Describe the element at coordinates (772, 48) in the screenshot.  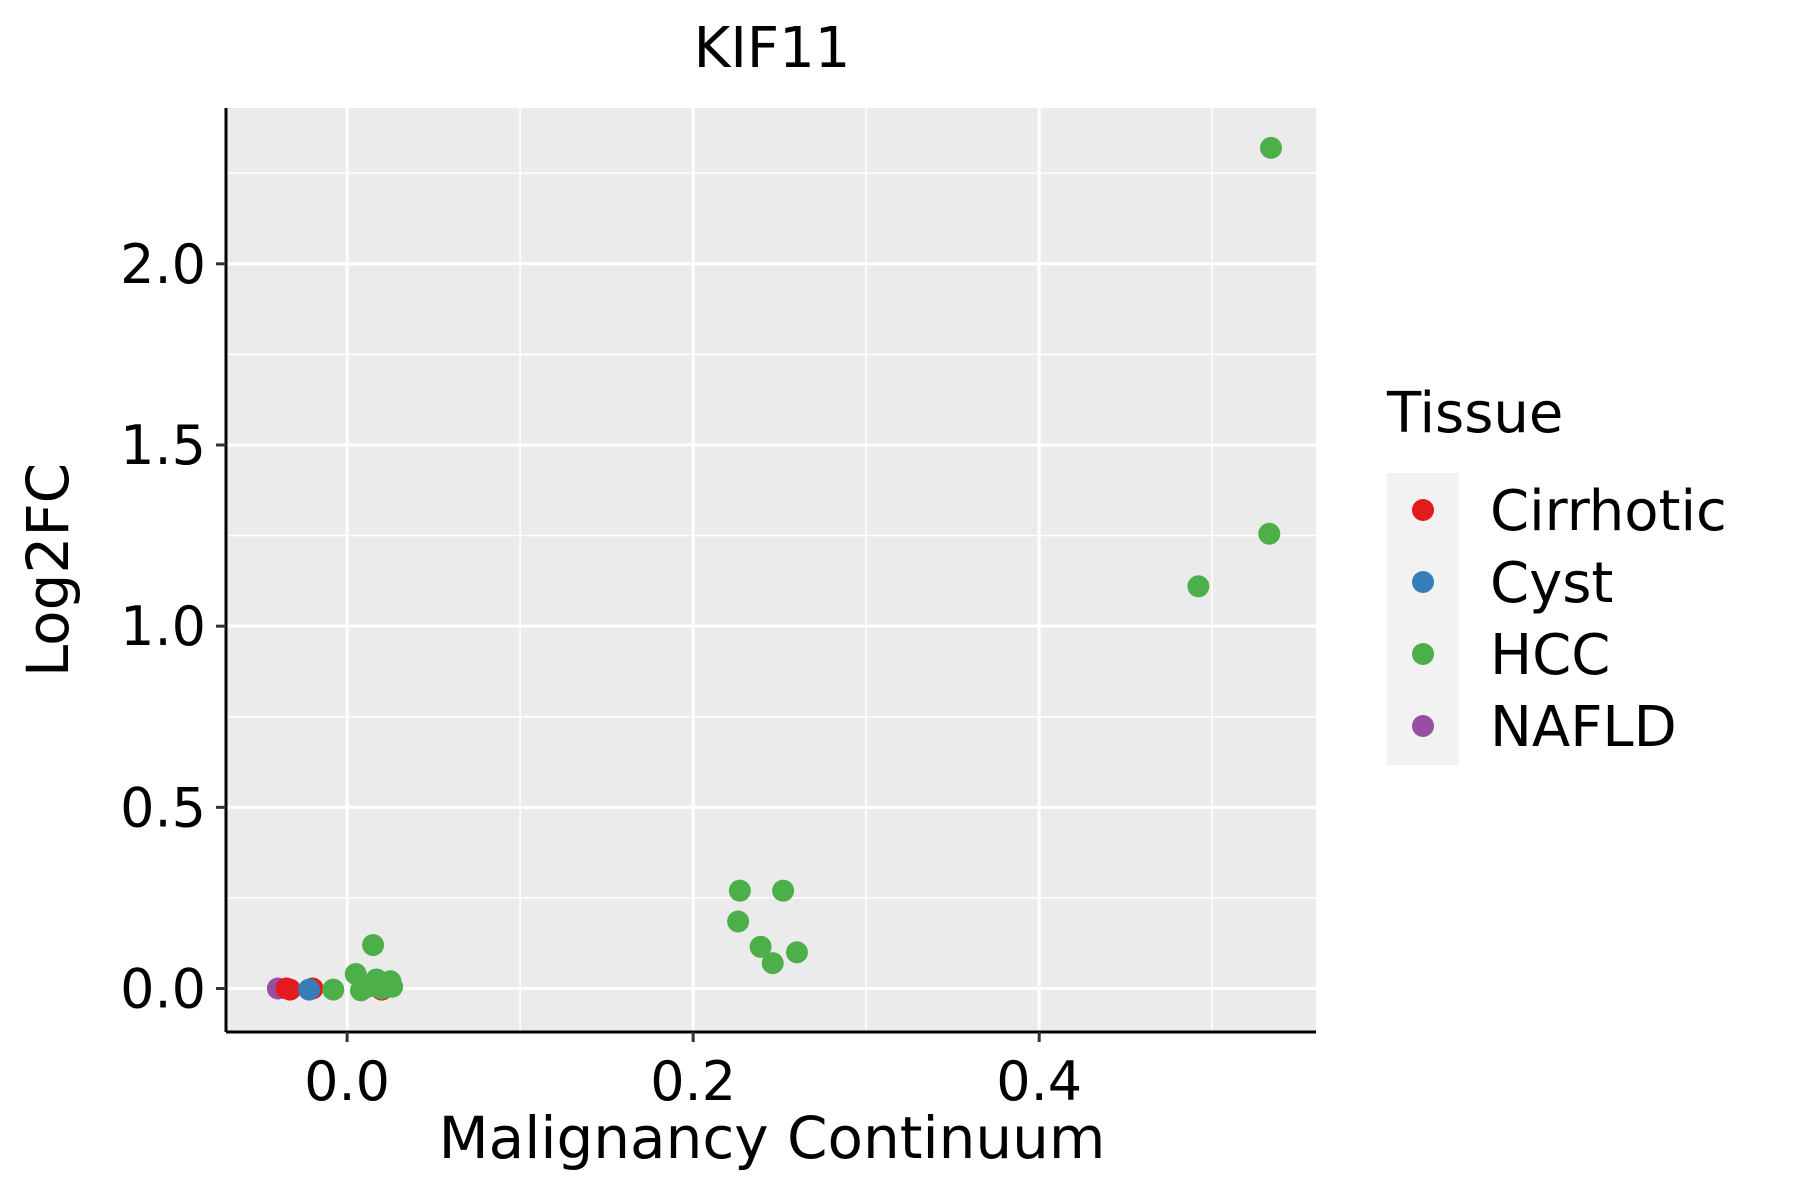
I see `chart-title: KIF11` at that location.